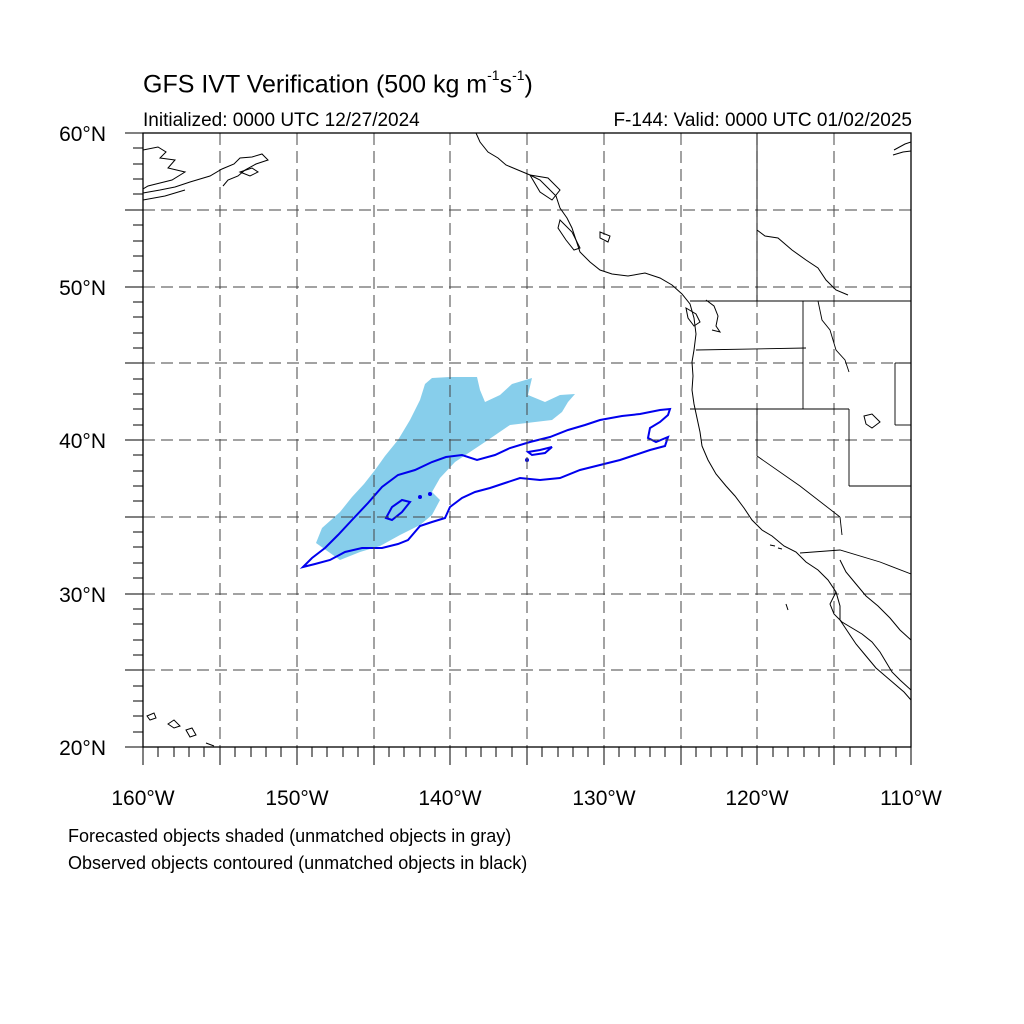 This screenshot has height=1024, width=1024. Describe the element at coordinates (82, 288) in the screenshot. I see `lat-label: 50°N` at that location.